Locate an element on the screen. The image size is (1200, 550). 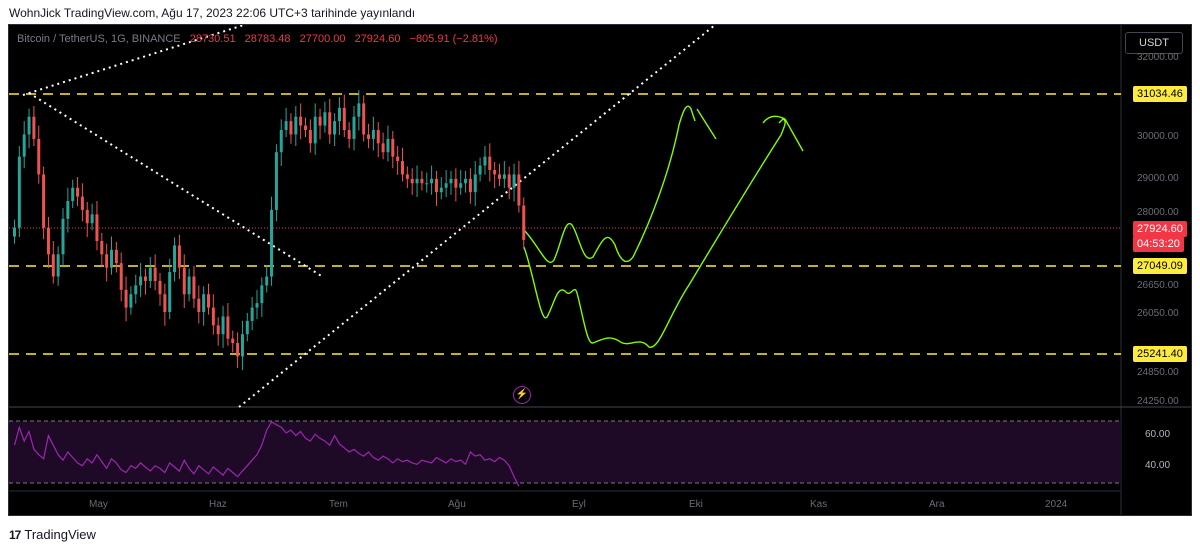
rsi-line is located at coordinates (266, 454).